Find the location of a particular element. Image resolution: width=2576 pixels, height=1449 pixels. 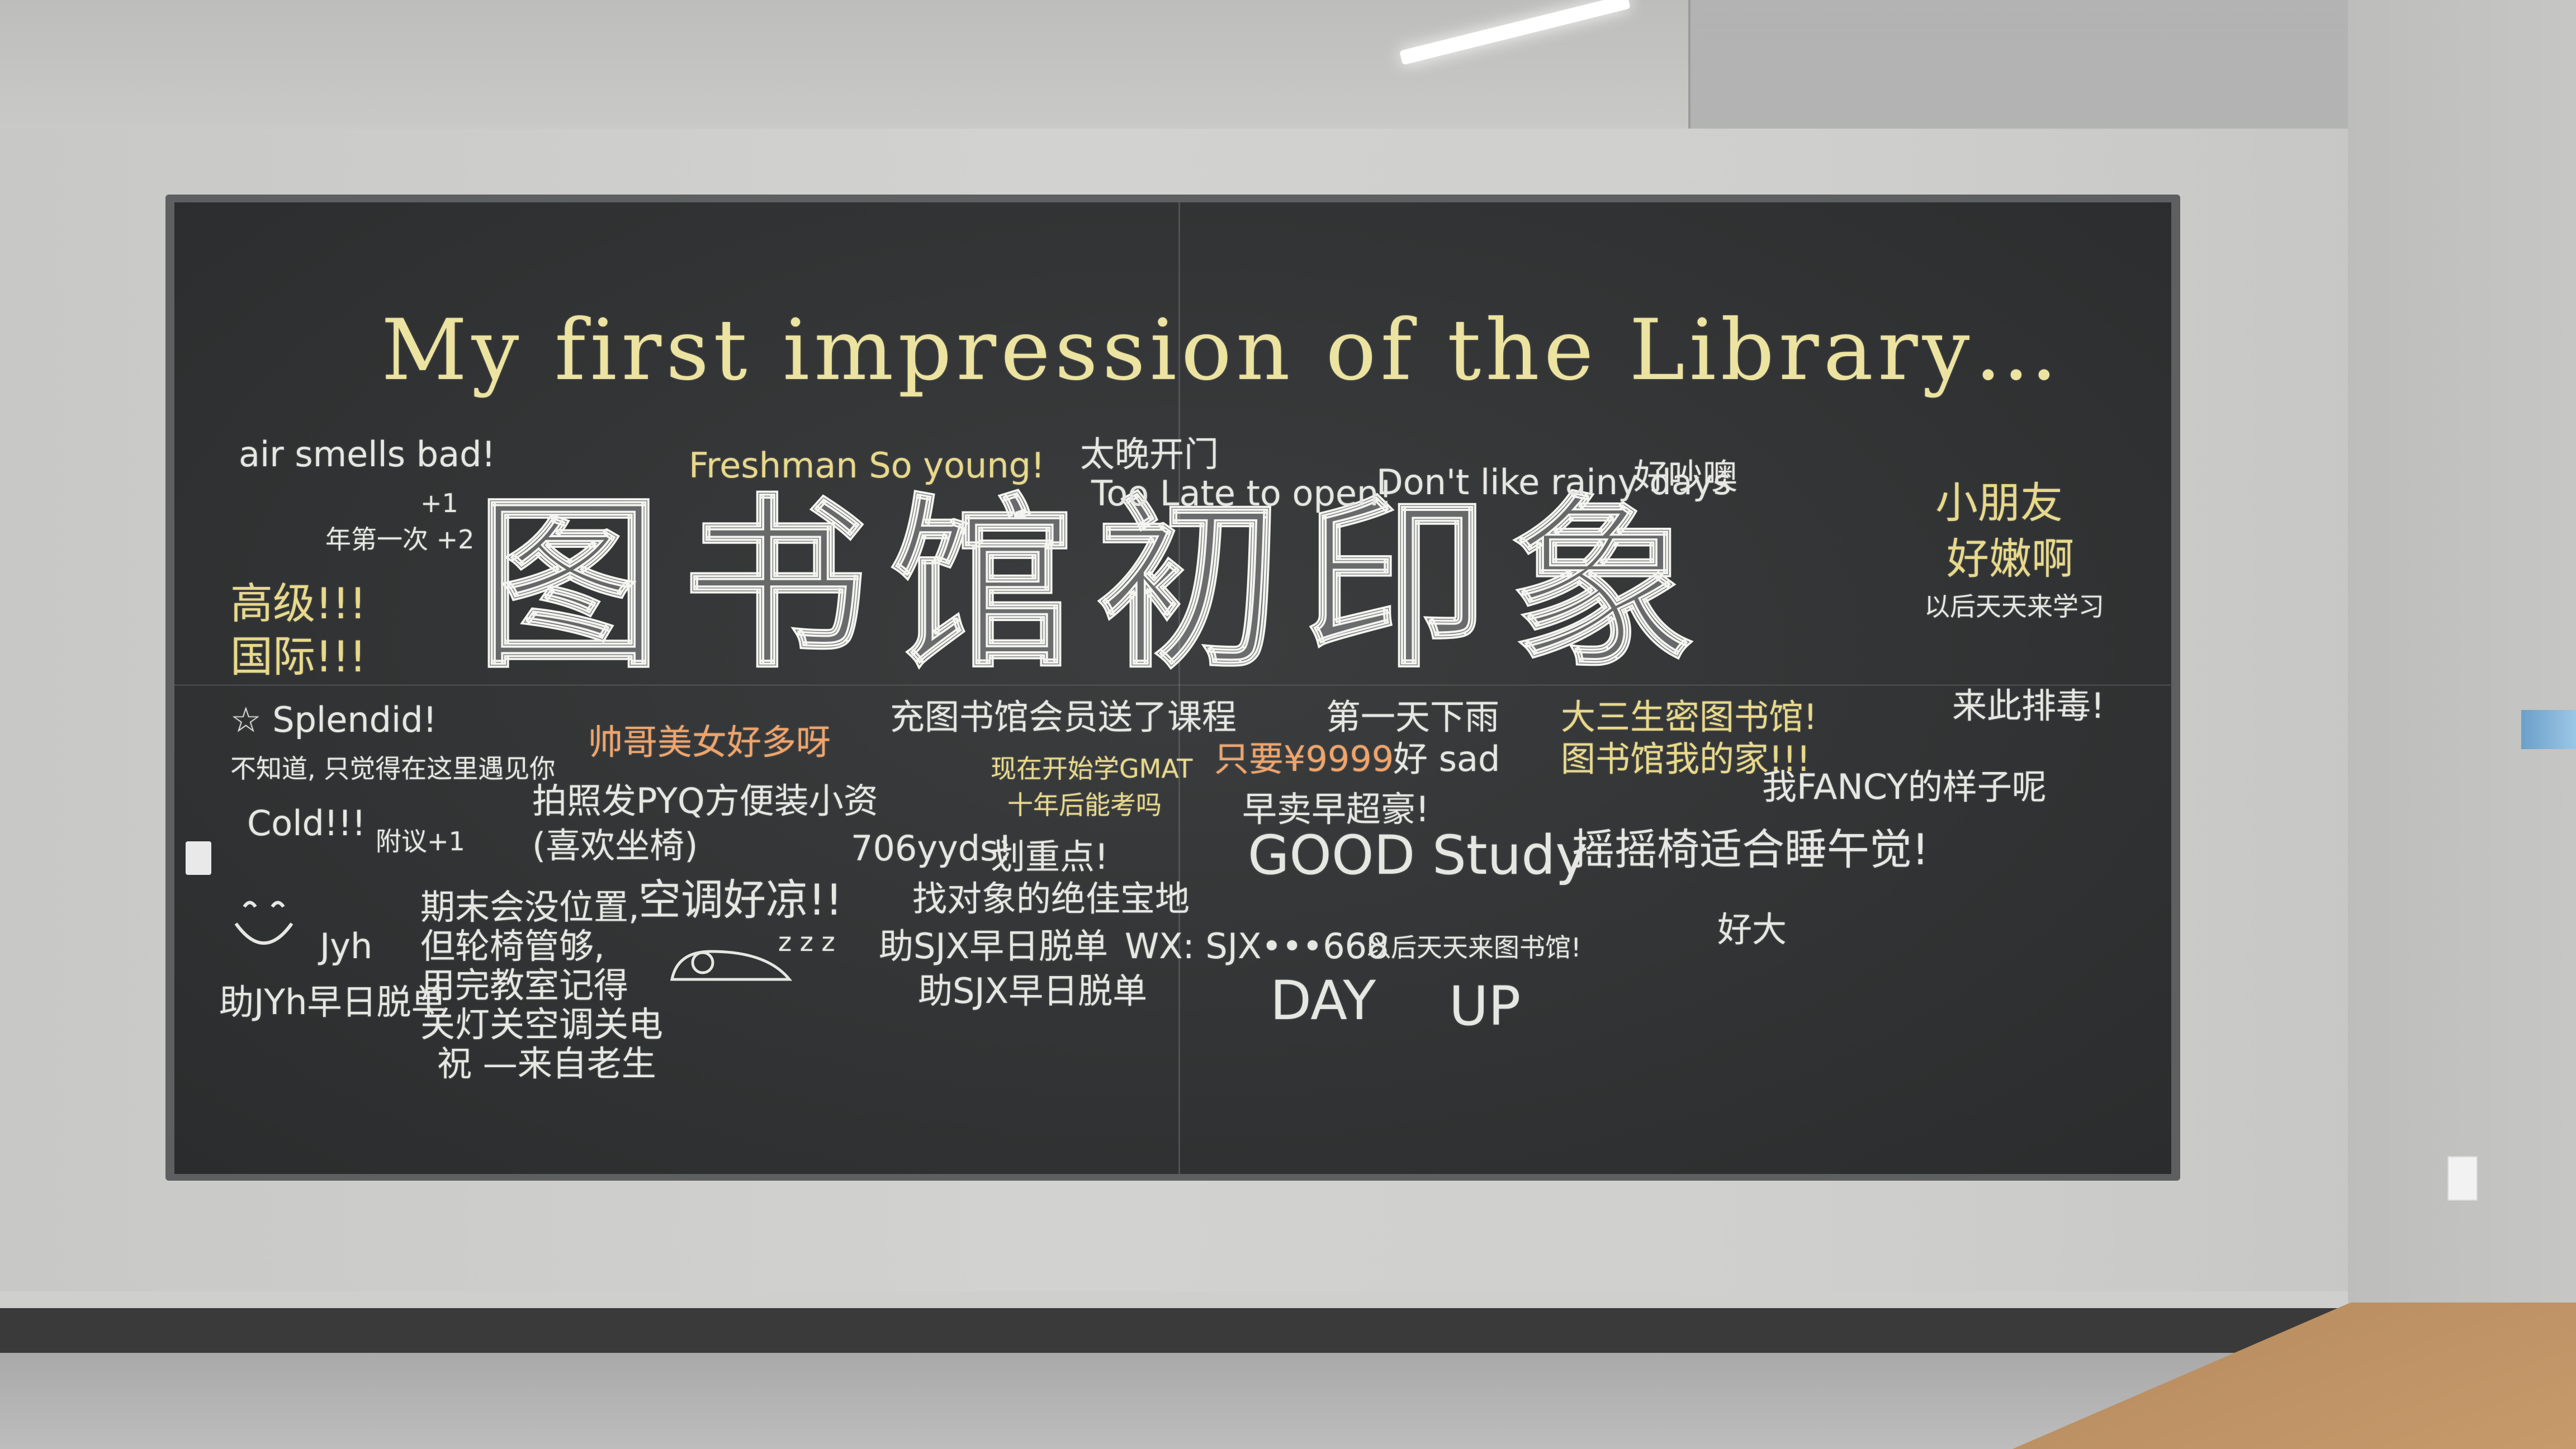

note-706: 706yyds! is located at coordinates (931, 849).